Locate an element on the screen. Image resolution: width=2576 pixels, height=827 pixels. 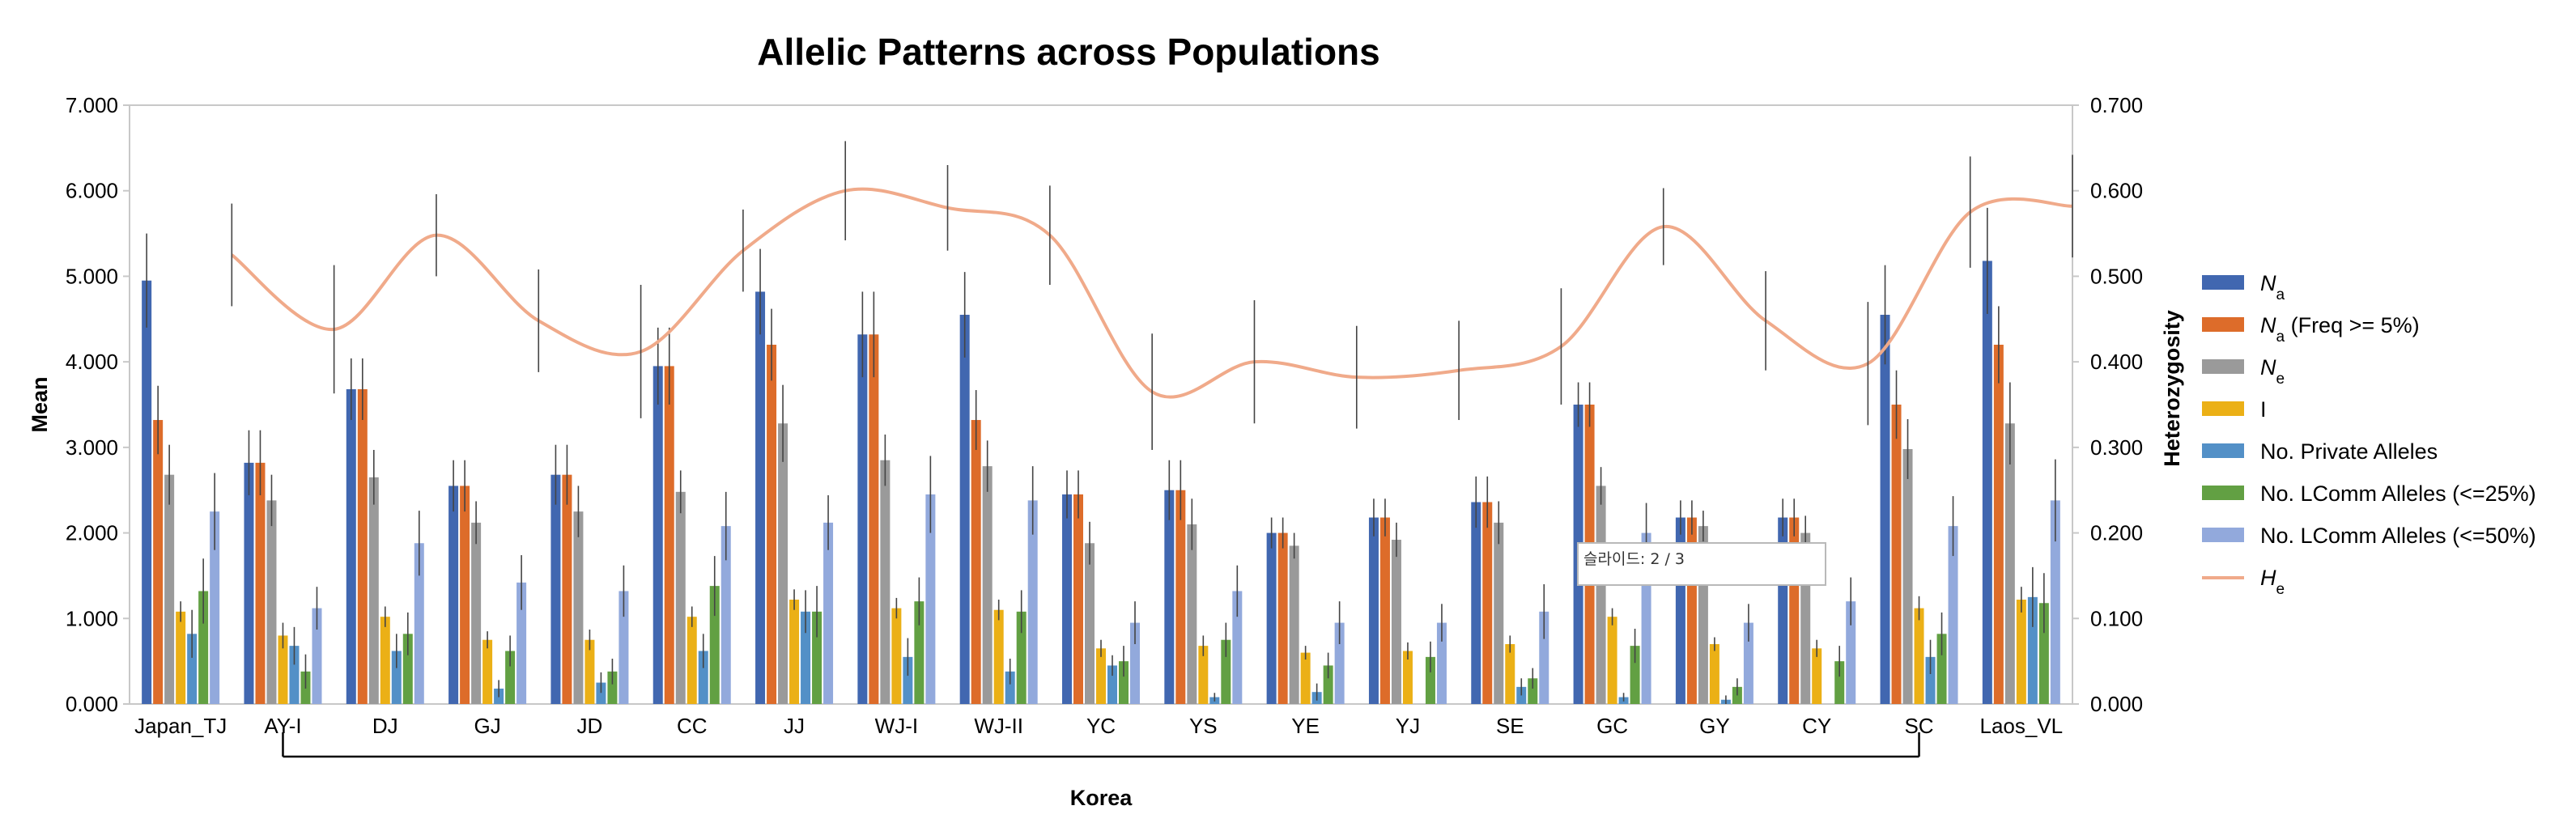
chart-title: Allelic Patterns across Populations is located at coordinates (1068, 52).